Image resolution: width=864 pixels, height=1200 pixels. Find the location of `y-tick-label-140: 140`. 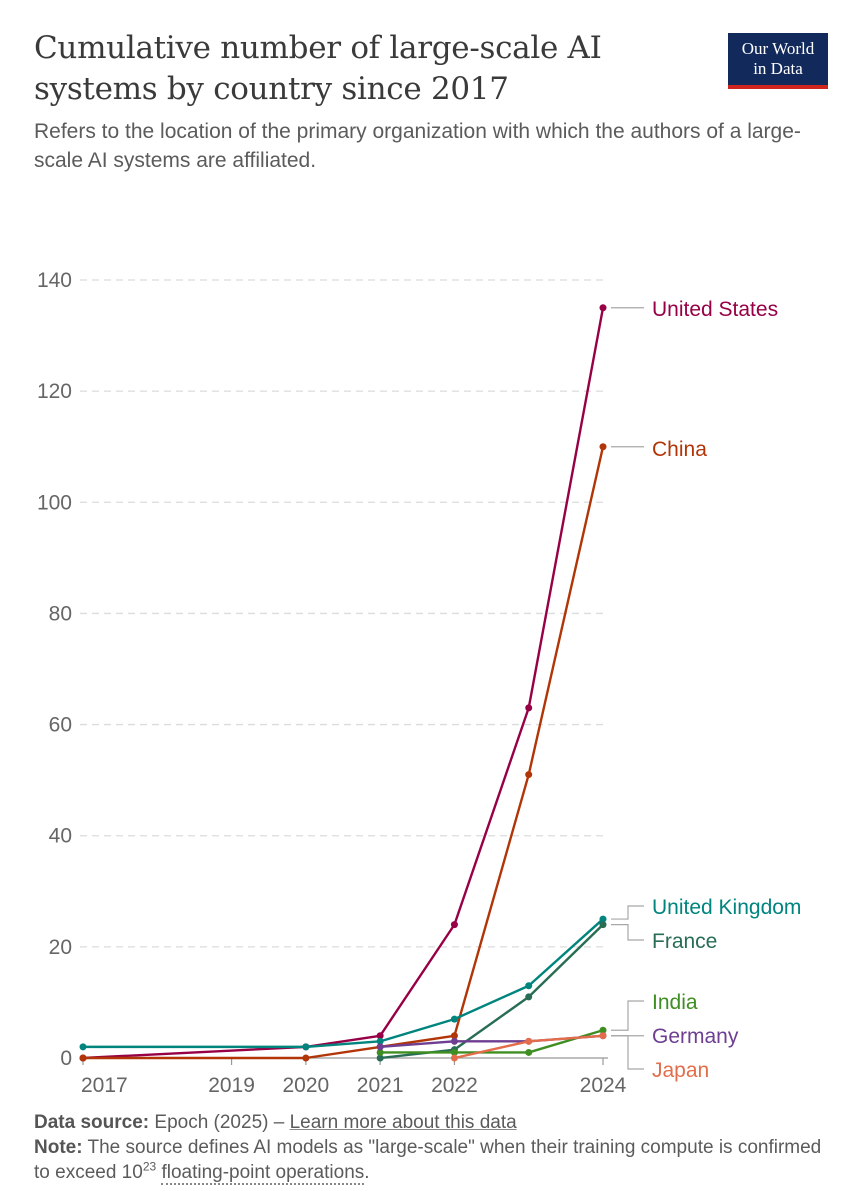

y-tick-label-140: 140 is located at coordinates (54, 280).